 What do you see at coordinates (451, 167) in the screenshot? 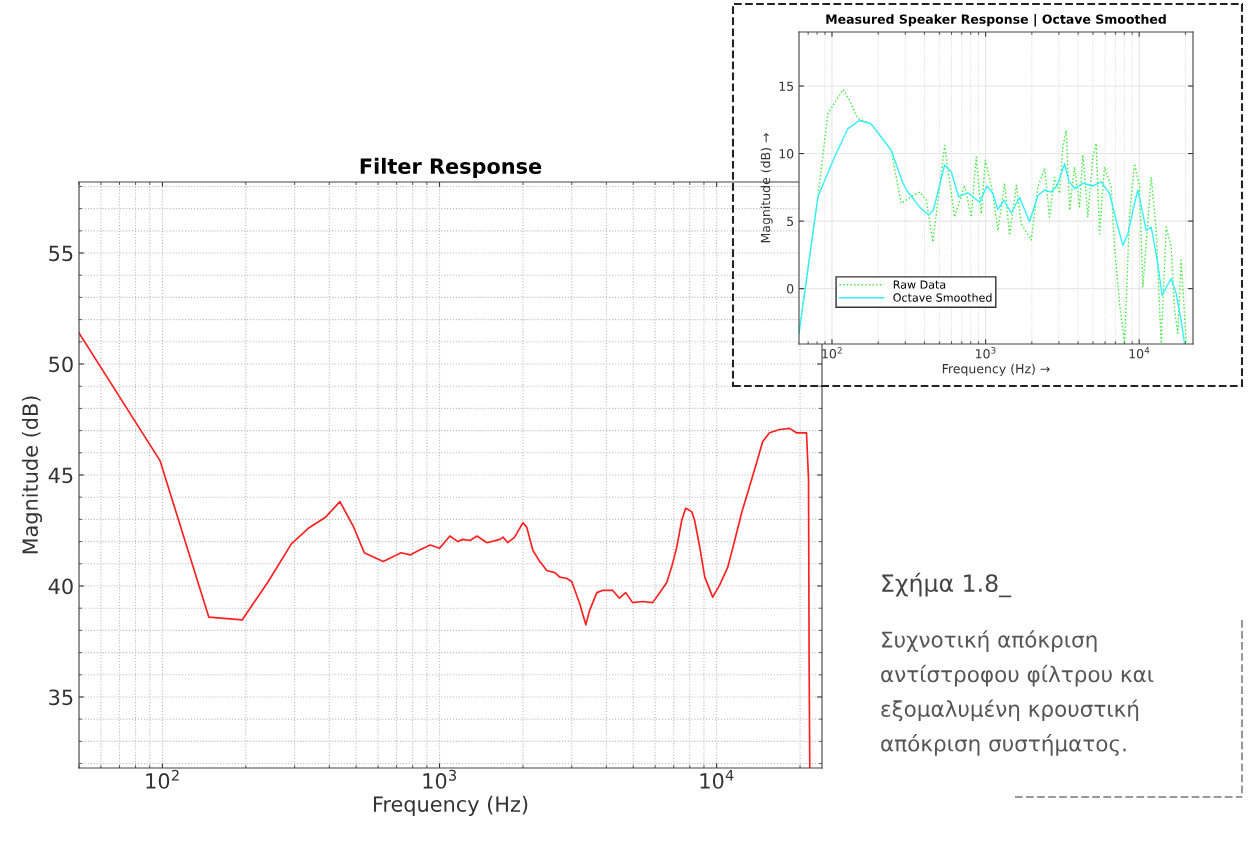
I see `chart-title: Filter Response` at bounding box center [451, 167].